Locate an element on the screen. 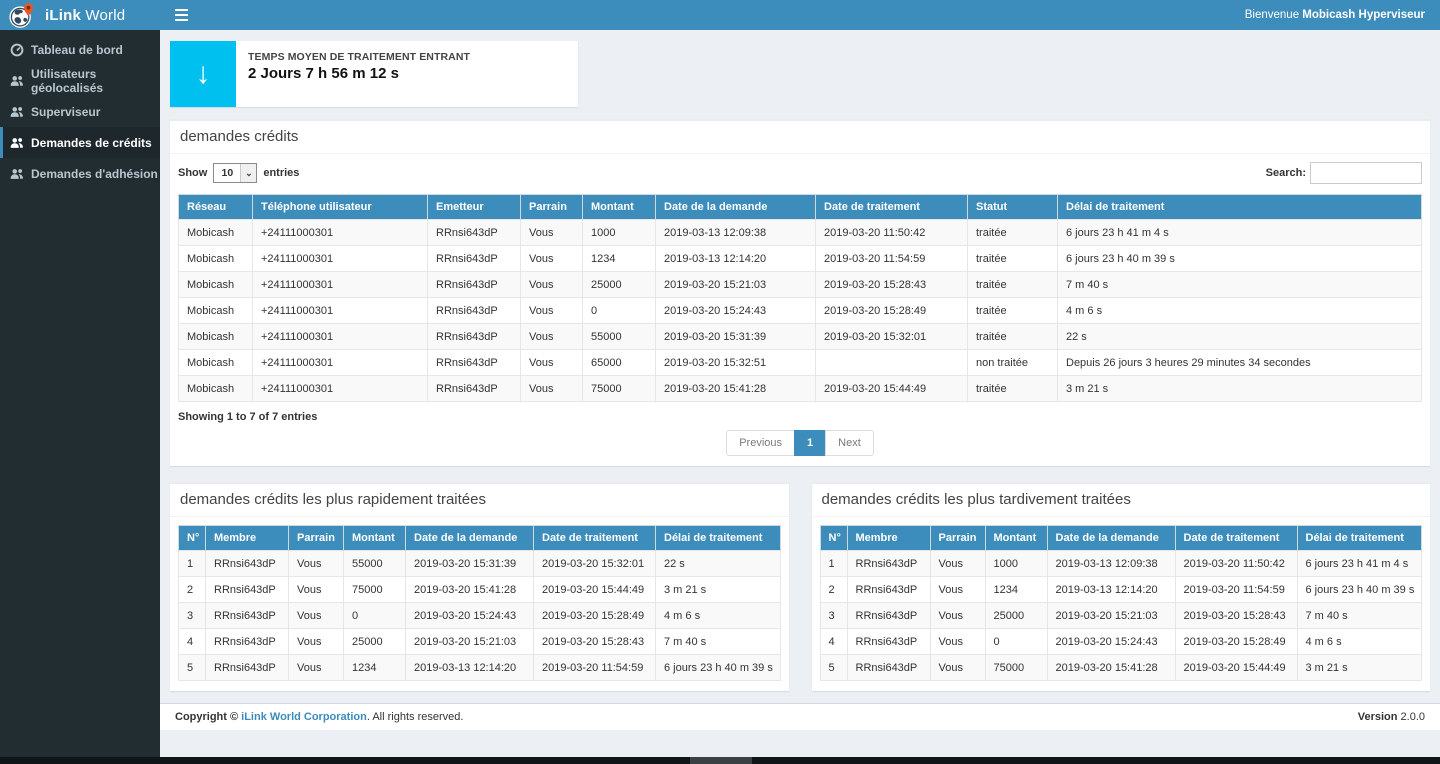 This screenshot has width=1440, height=764. sidebar-item-superviseur: Superviseur is located at coordinates (80, 111).